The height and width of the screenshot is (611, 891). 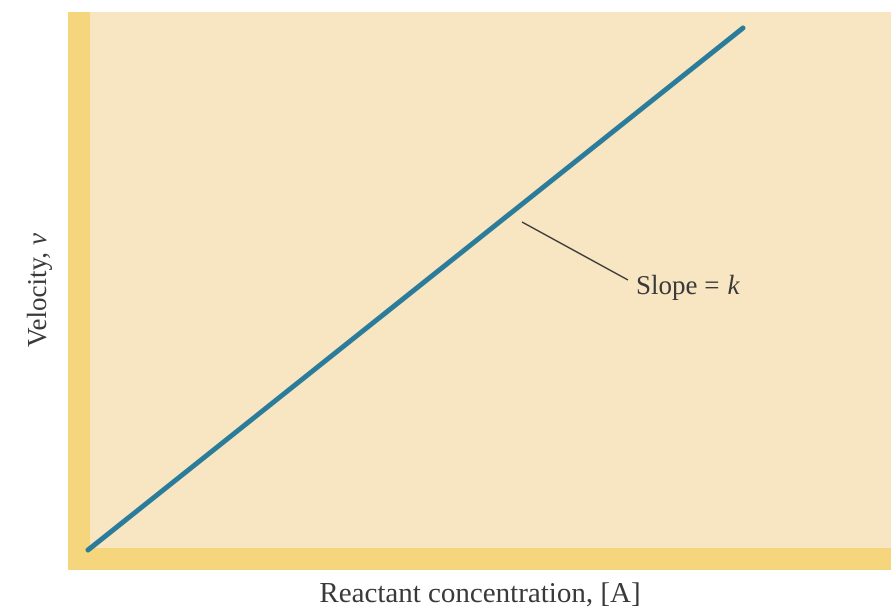 I want to click on annotation-text: Slope =, so click(x=677, y=285).